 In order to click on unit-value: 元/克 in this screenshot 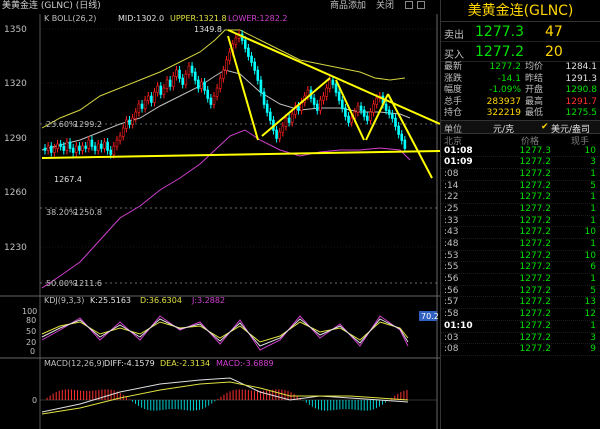, I will do `click(504, 129)`.